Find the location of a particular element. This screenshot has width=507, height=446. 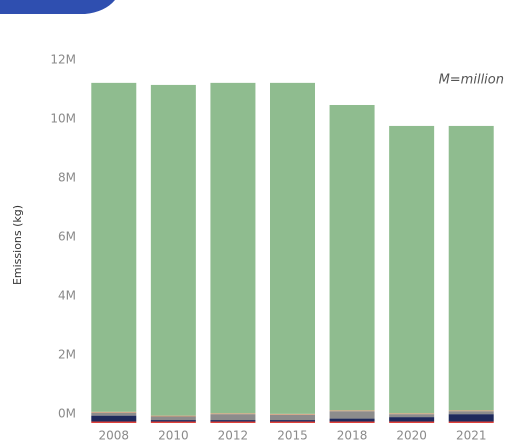

y-tick-label: 0M is located at coordinates (67, 414).